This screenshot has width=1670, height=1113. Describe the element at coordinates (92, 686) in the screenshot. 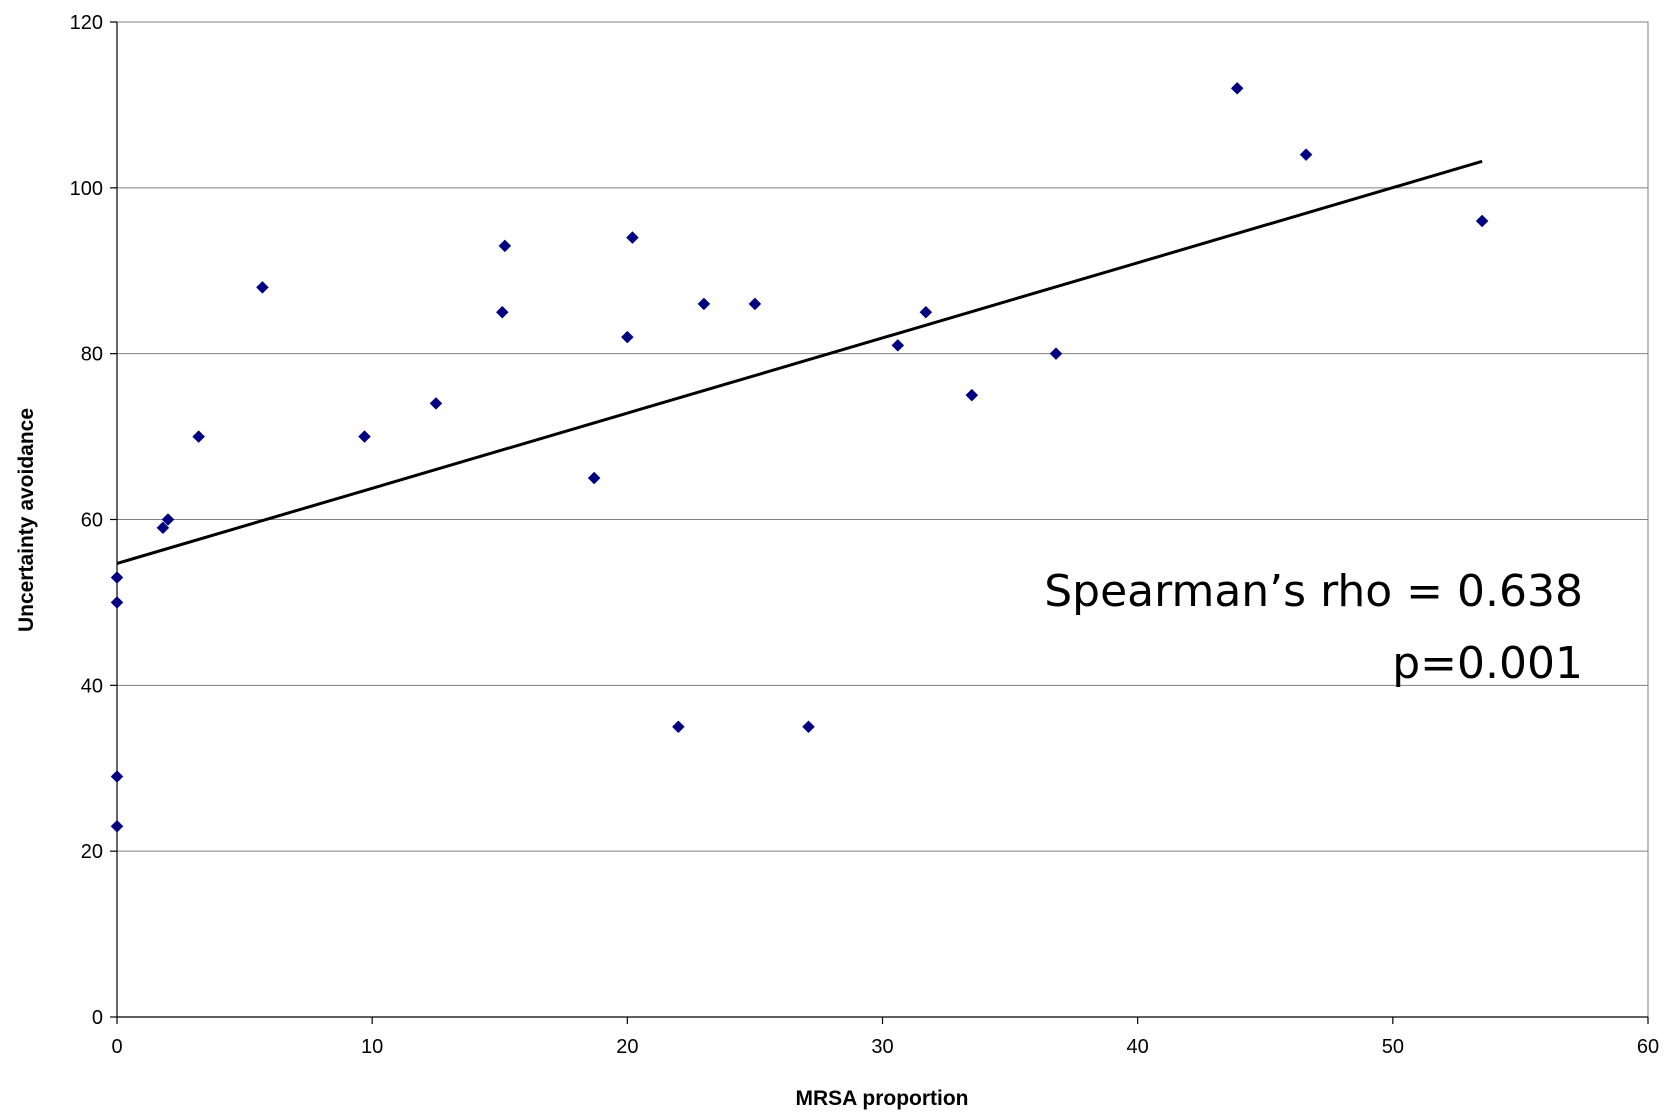

I see `y-tick-label: 40` at that location.